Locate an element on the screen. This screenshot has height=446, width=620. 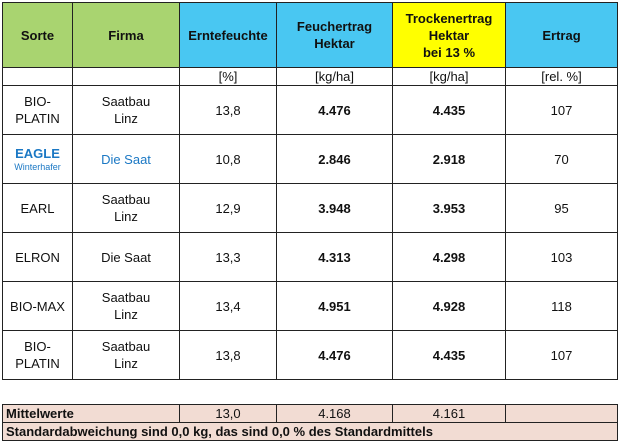
header-trockenertrag-line2: Hektar is located at coordinates (449, 35).